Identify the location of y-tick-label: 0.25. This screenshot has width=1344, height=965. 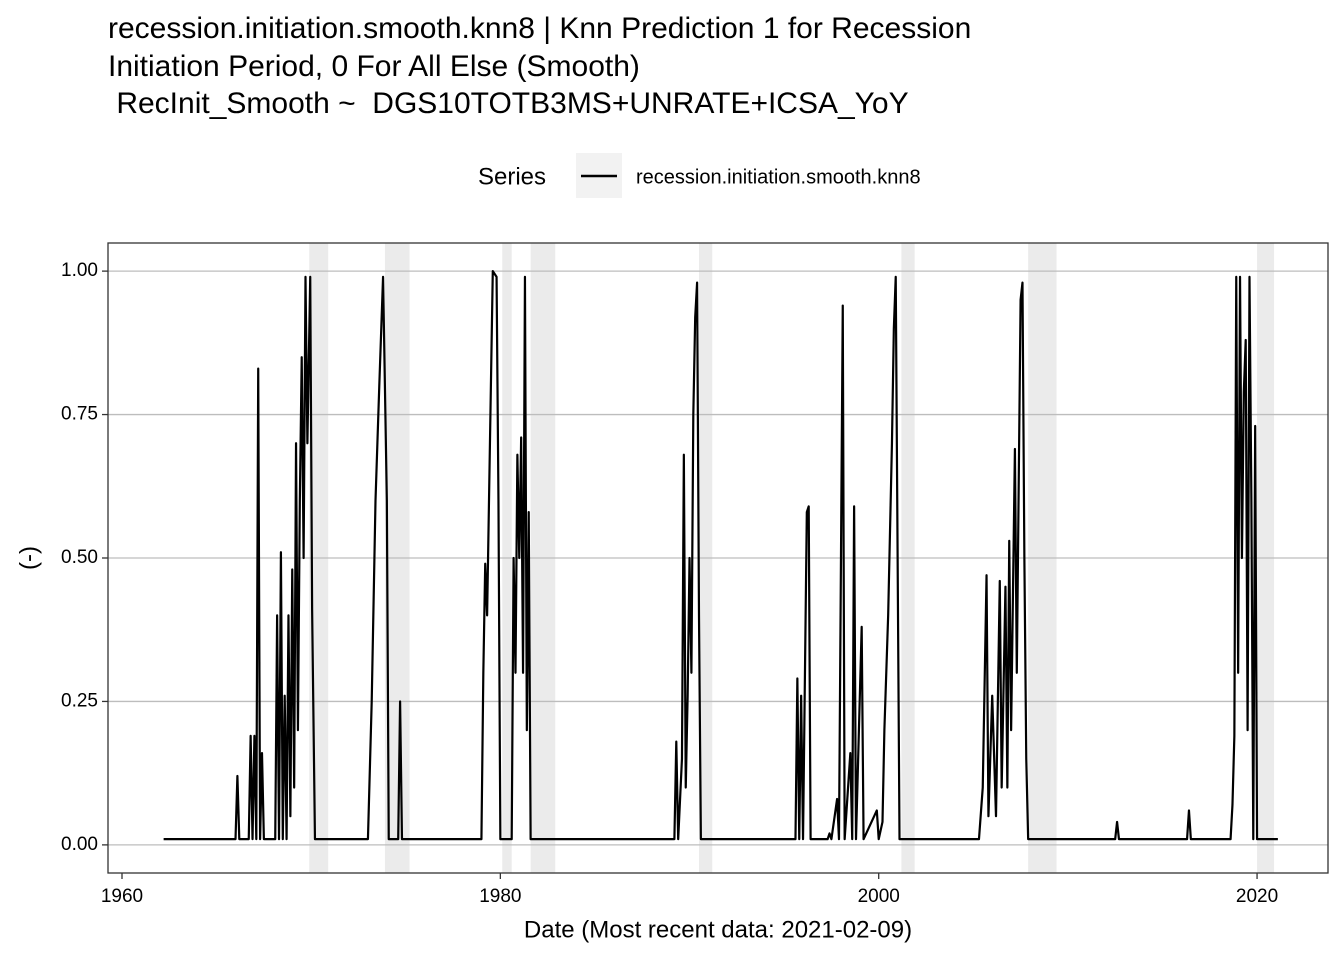
(79, 700).